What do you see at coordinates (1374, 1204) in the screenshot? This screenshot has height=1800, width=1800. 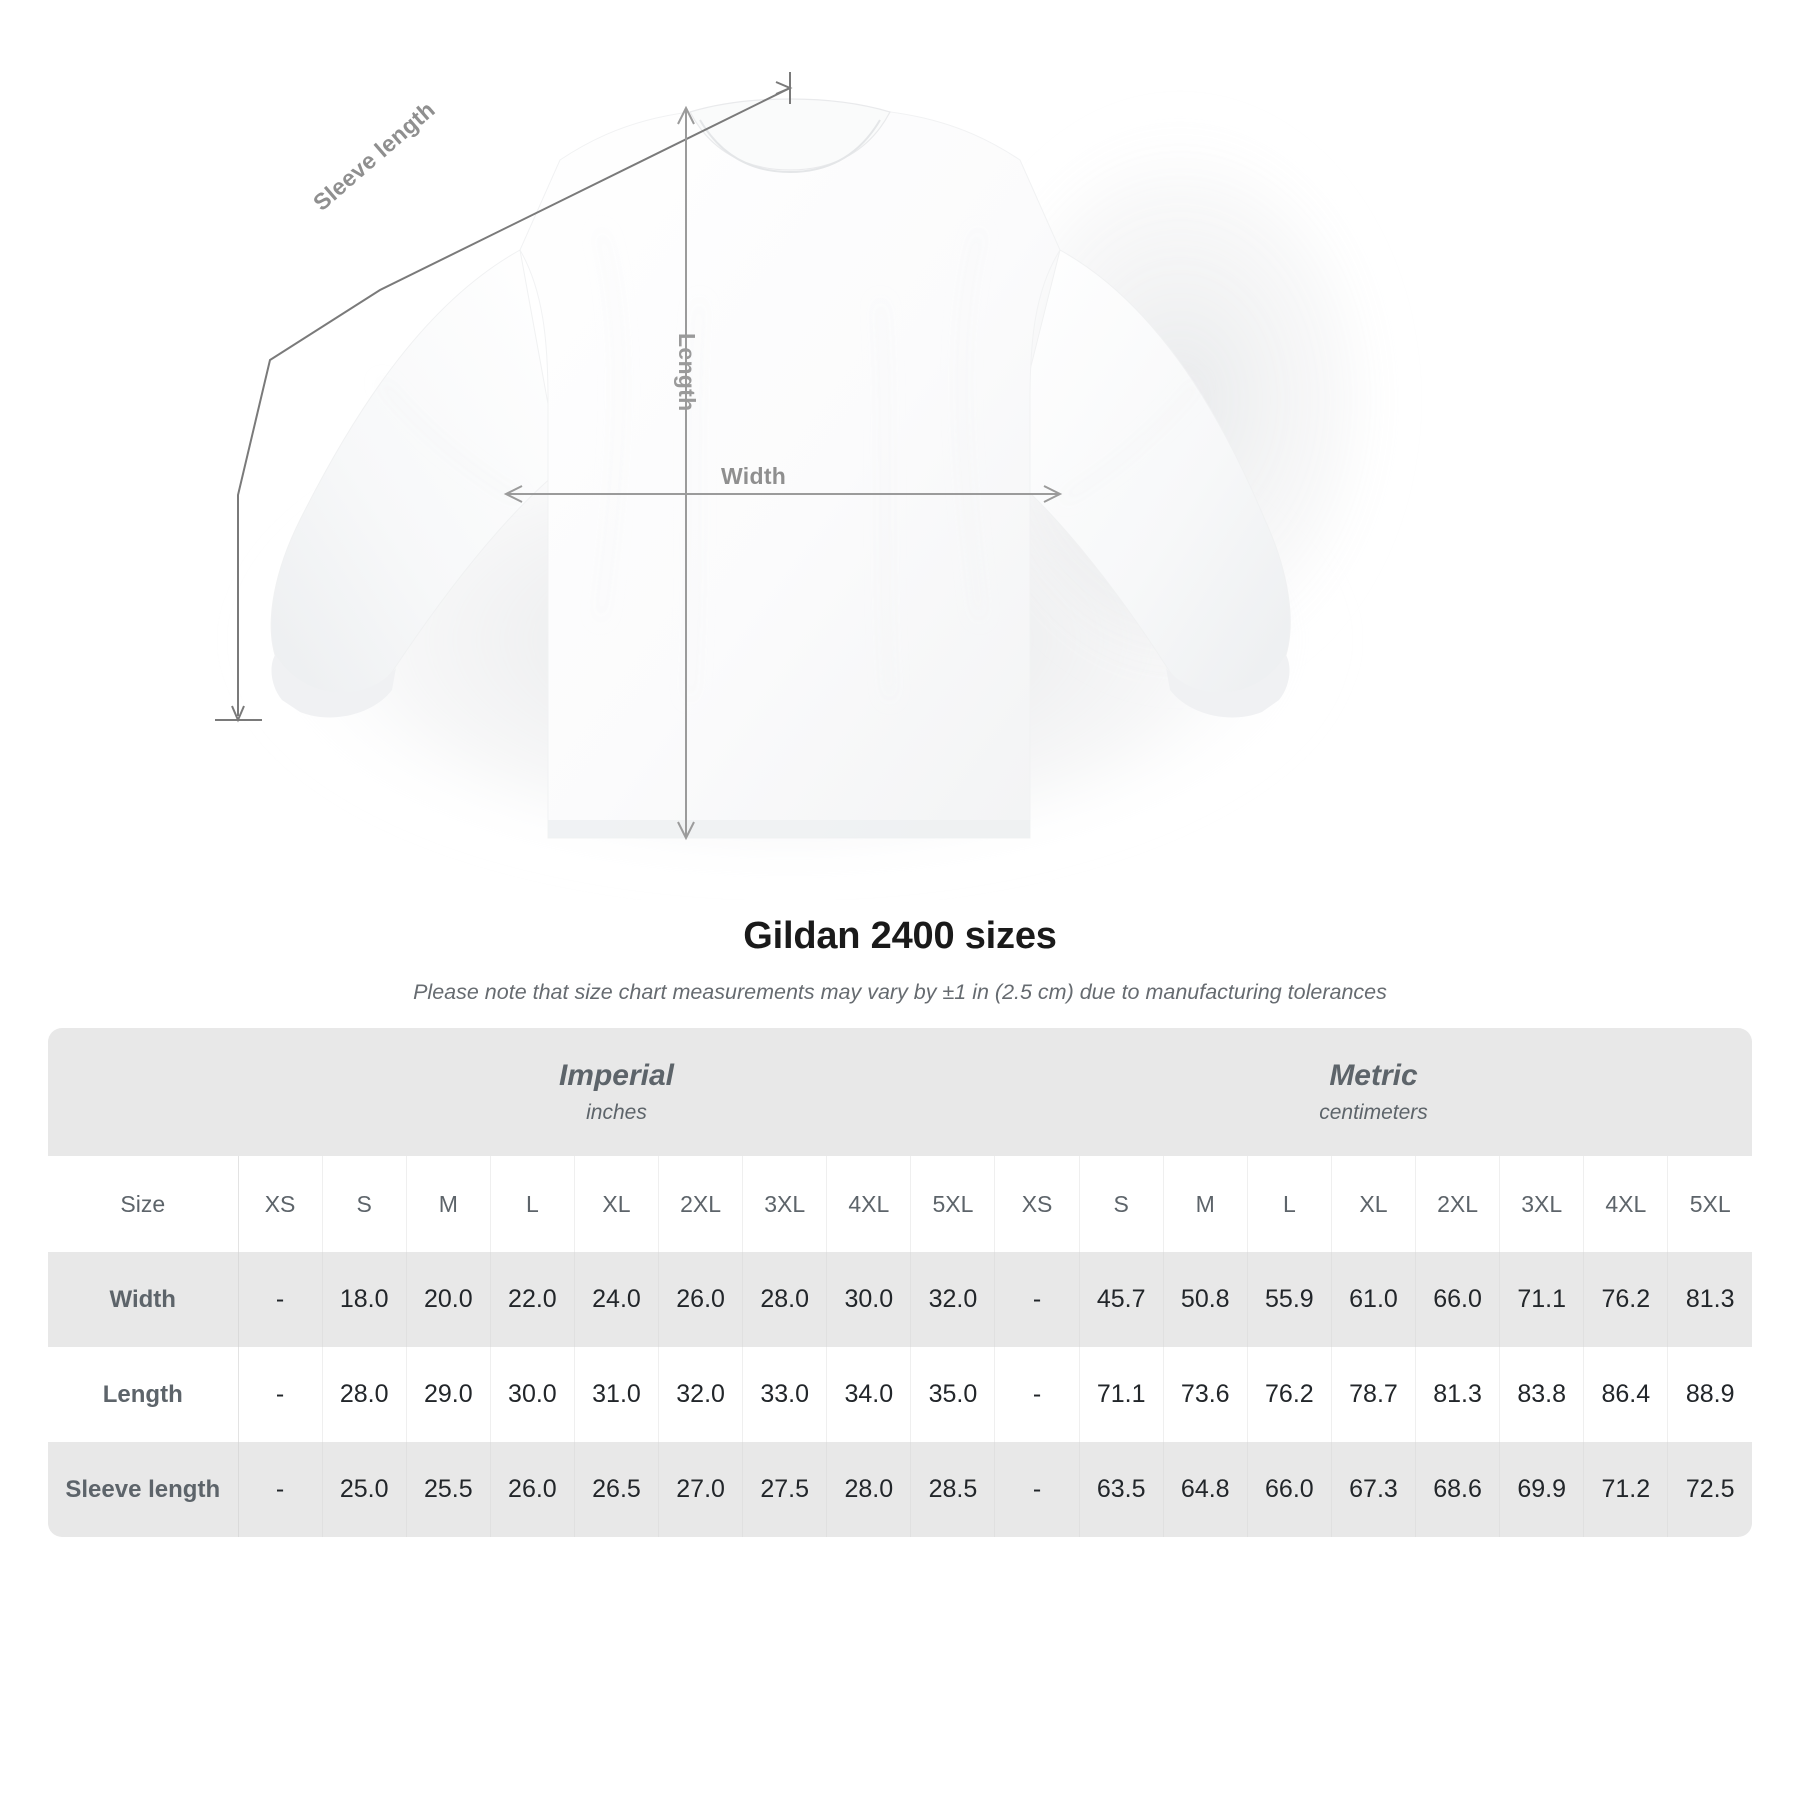 I see `size-header-metric-xl: XL` at bounding box center [1374, 1204].